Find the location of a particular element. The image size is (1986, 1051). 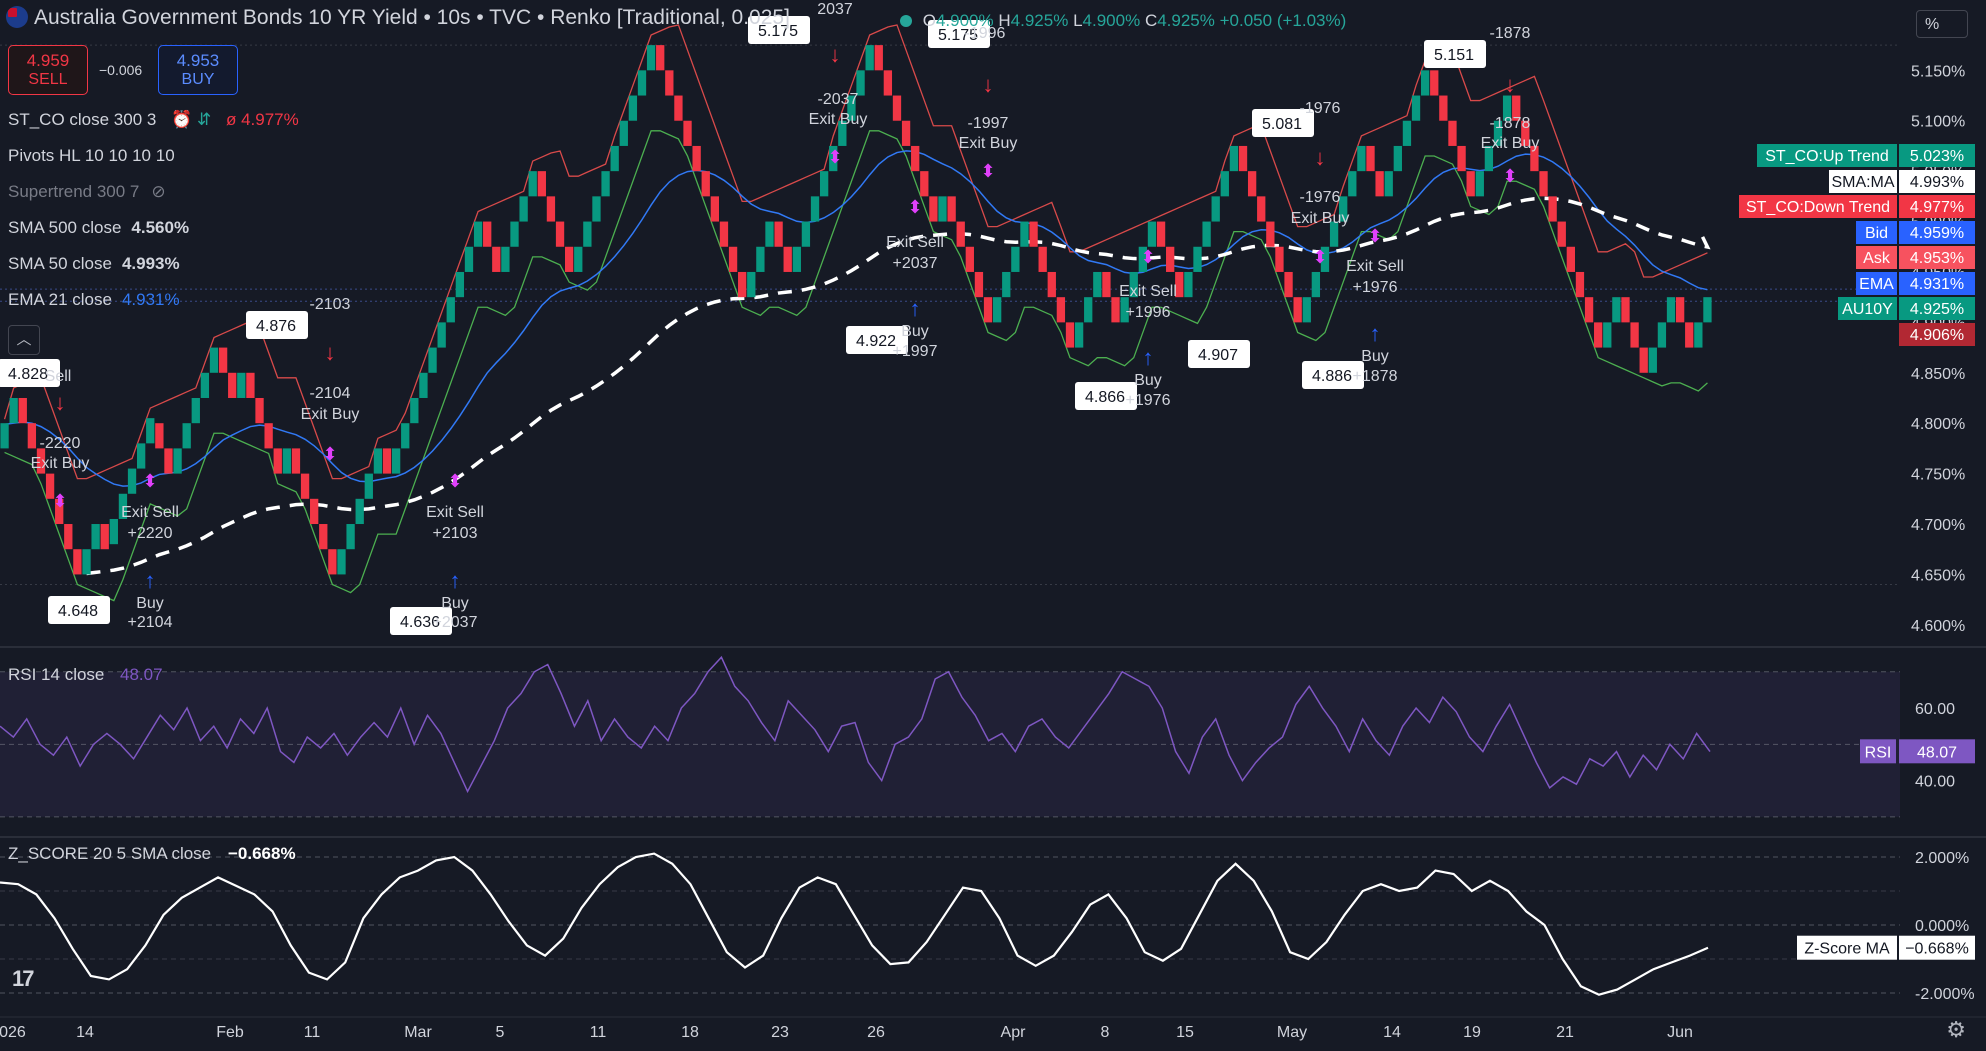

strategy-label: -1997 is located at coordinates (988, 123).